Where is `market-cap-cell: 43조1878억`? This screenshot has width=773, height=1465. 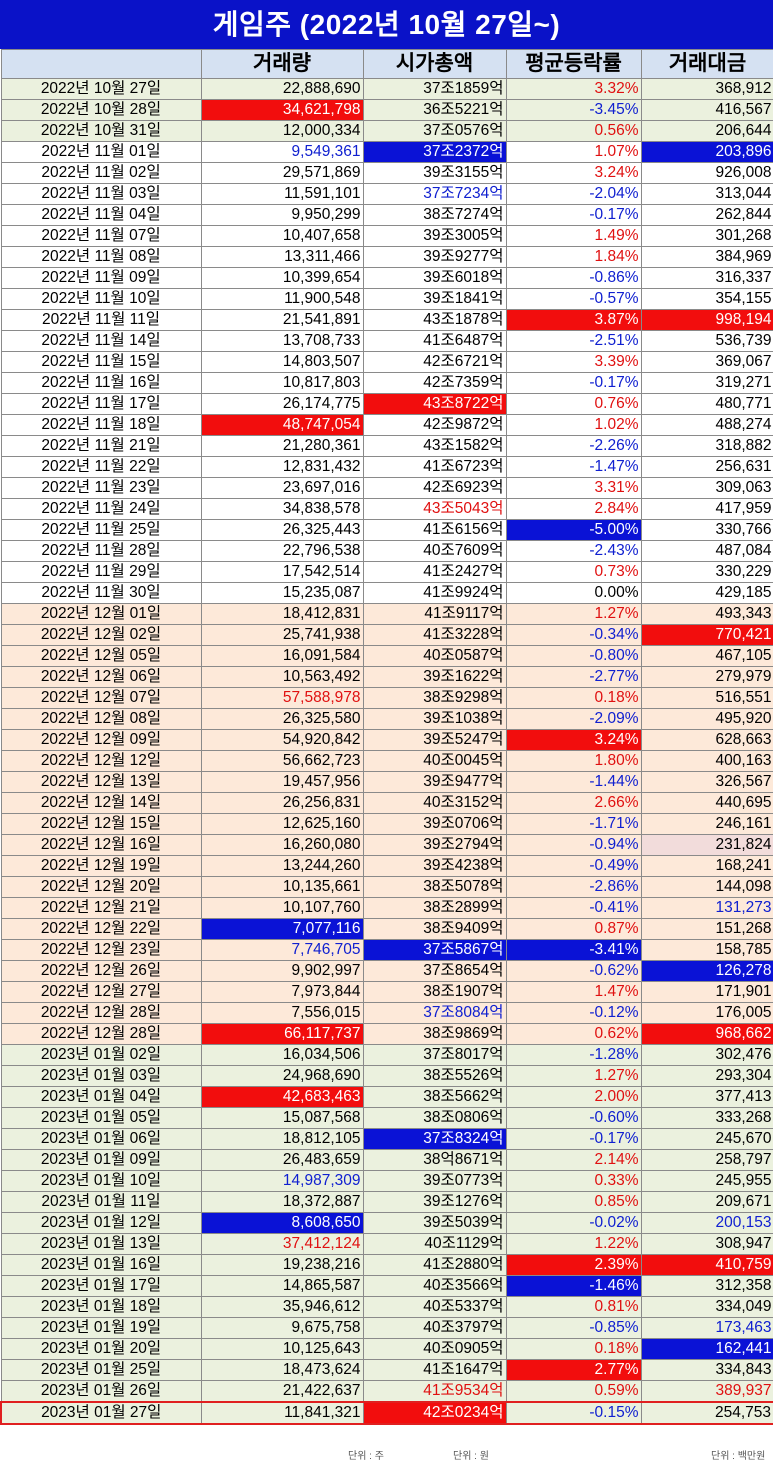
market-cap-cell: 43조1878억 is located at coordinates (434, 320).